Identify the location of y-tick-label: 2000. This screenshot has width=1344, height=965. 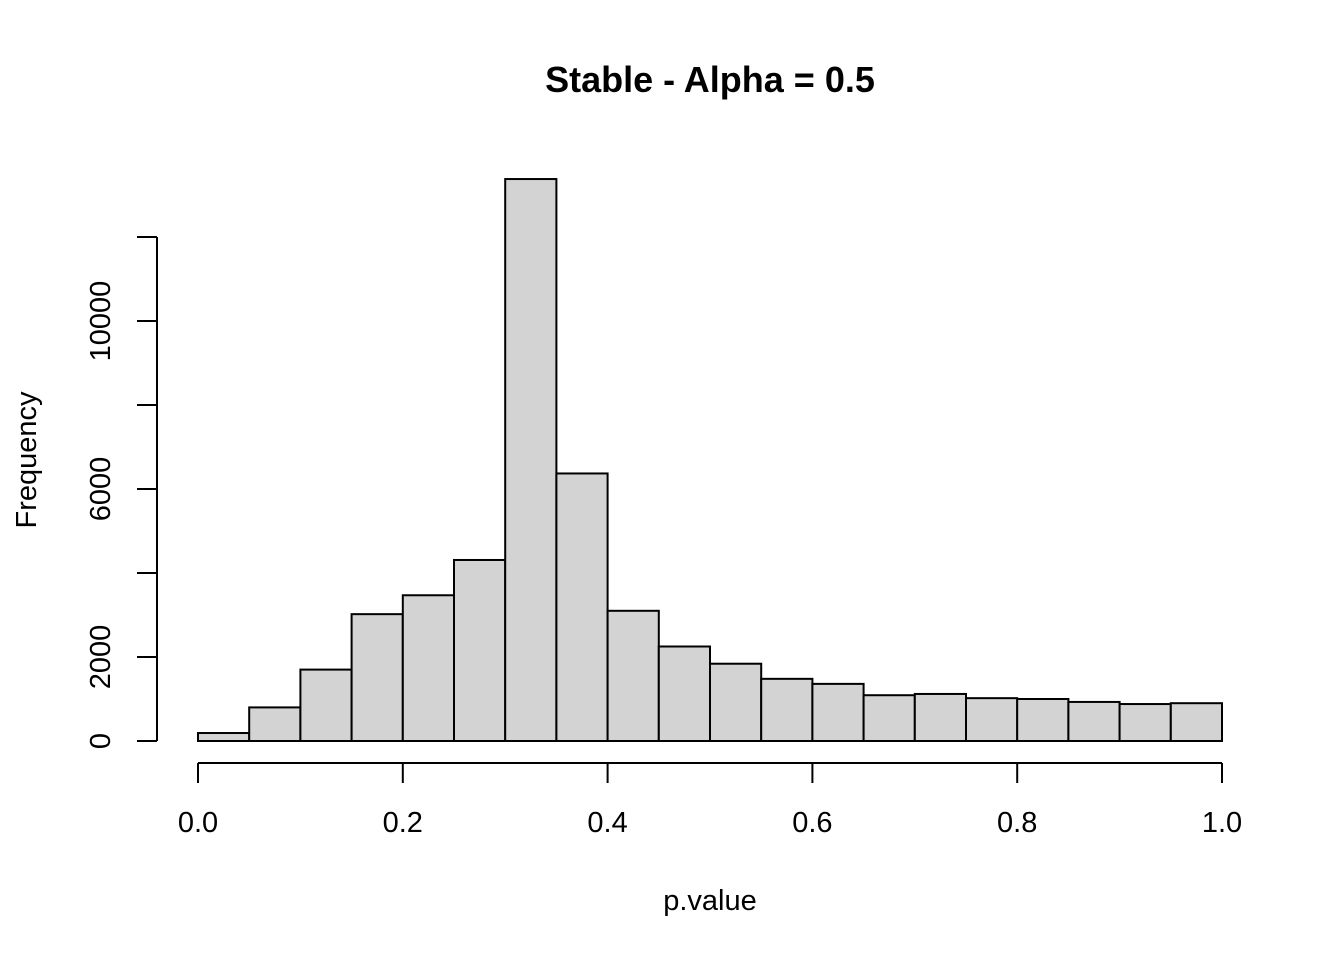
(101, 657).